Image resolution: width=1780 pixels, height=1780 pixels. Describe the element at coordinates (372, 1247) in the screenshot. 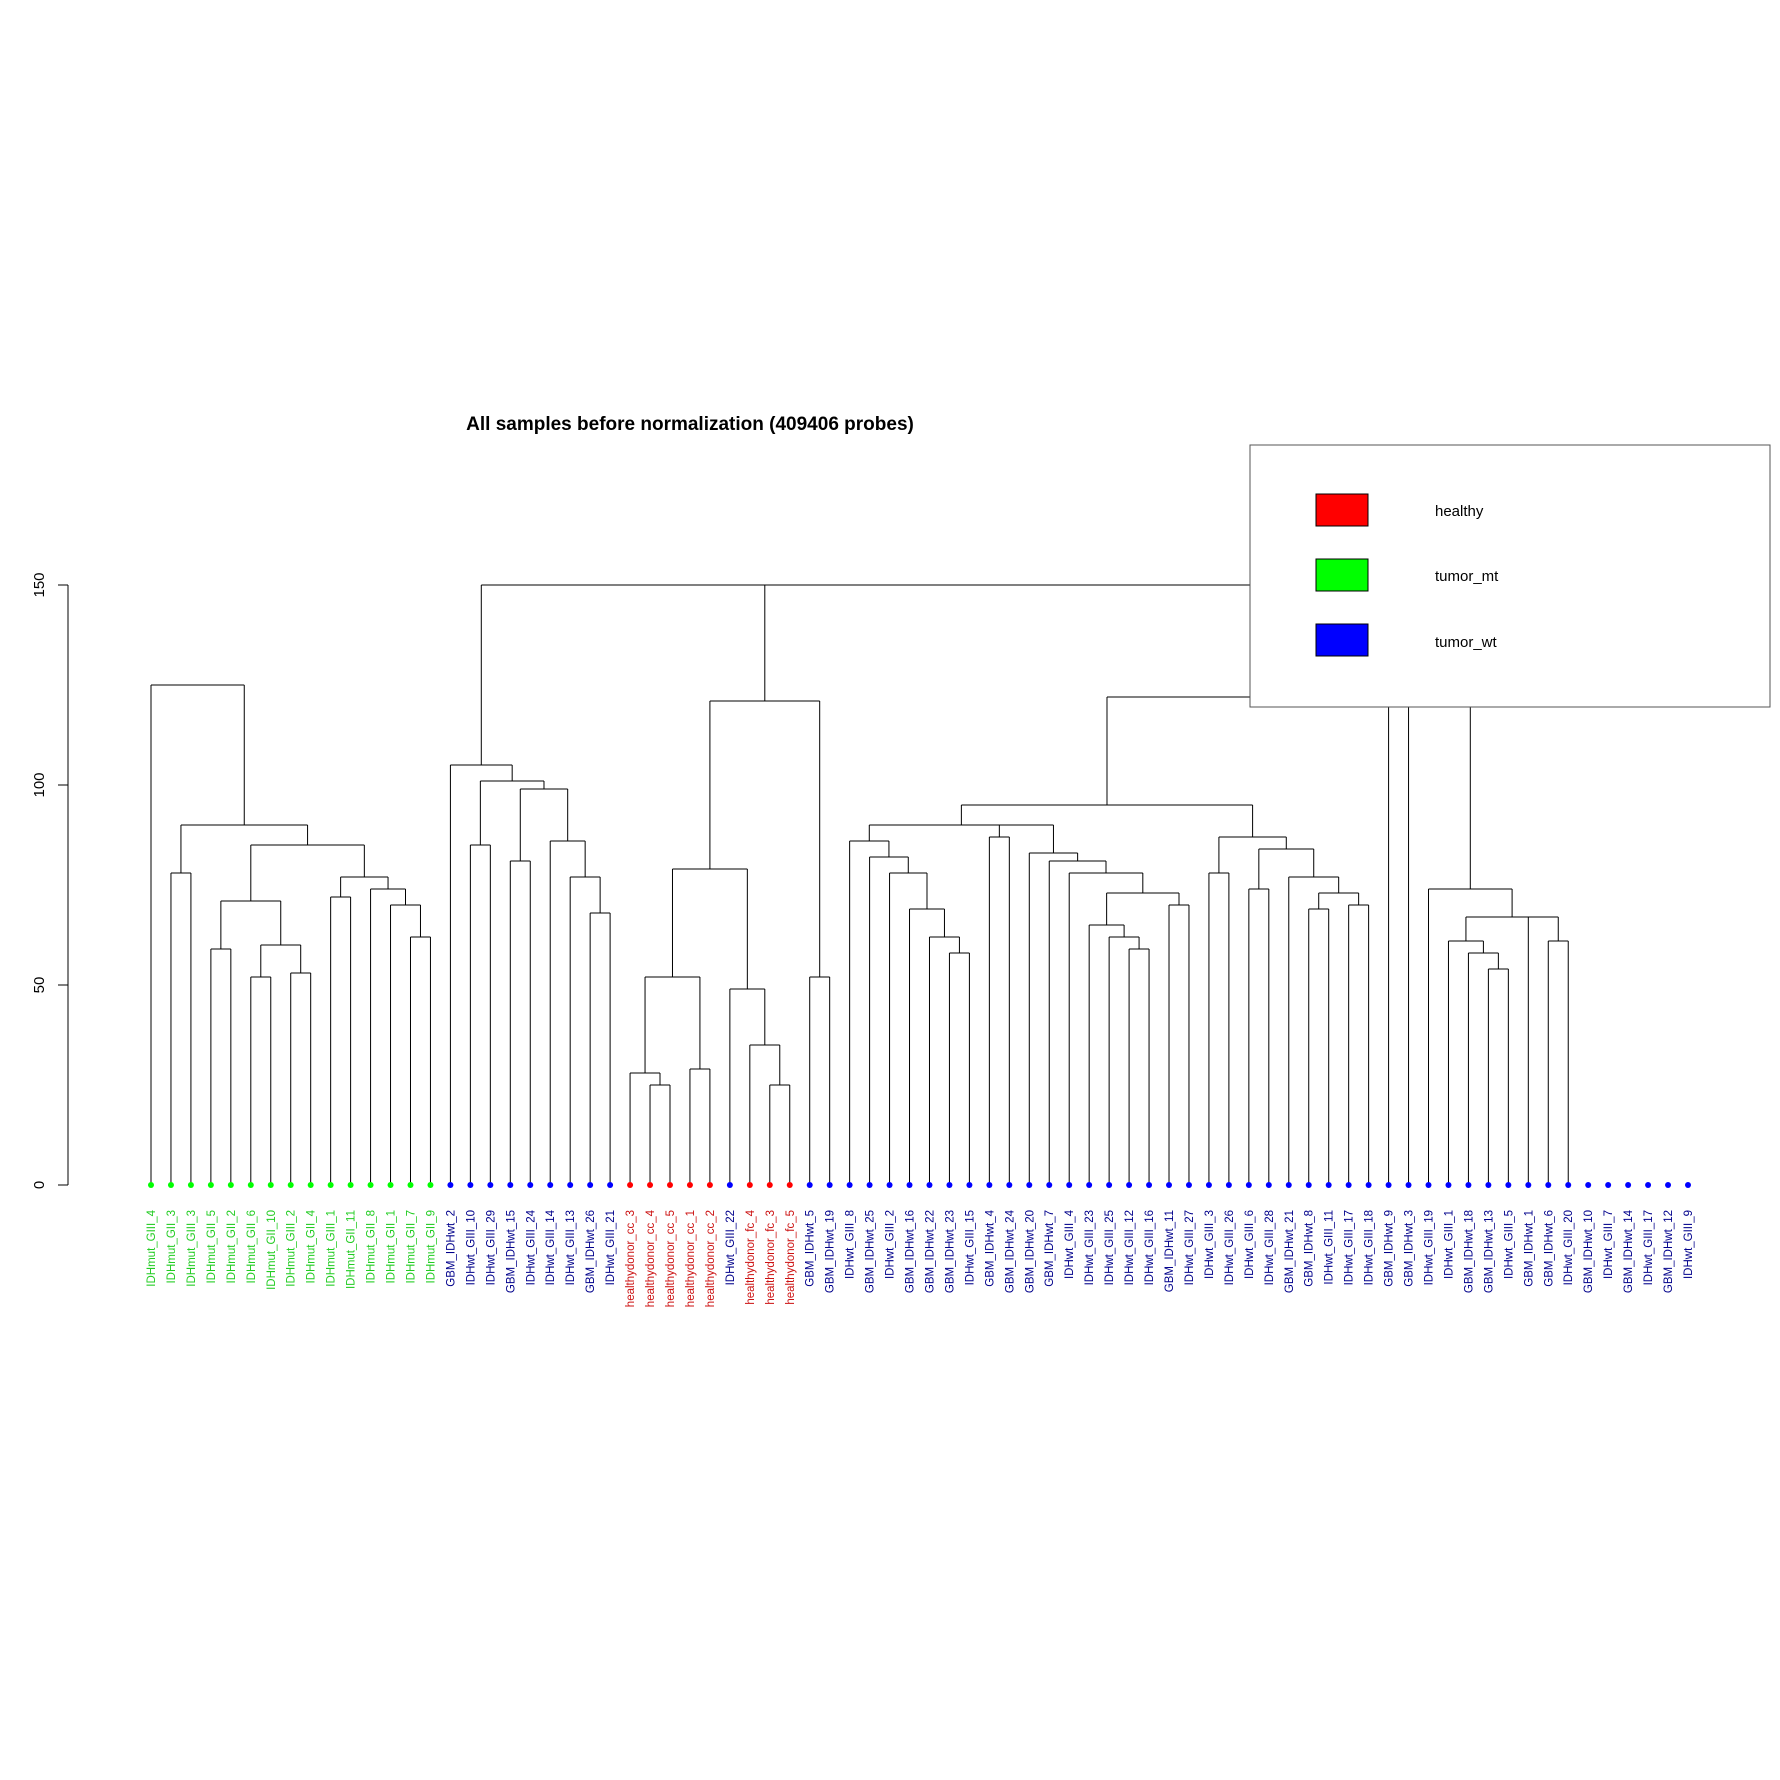

I see `leaf-label: IDHmut_GII_8` at that location.